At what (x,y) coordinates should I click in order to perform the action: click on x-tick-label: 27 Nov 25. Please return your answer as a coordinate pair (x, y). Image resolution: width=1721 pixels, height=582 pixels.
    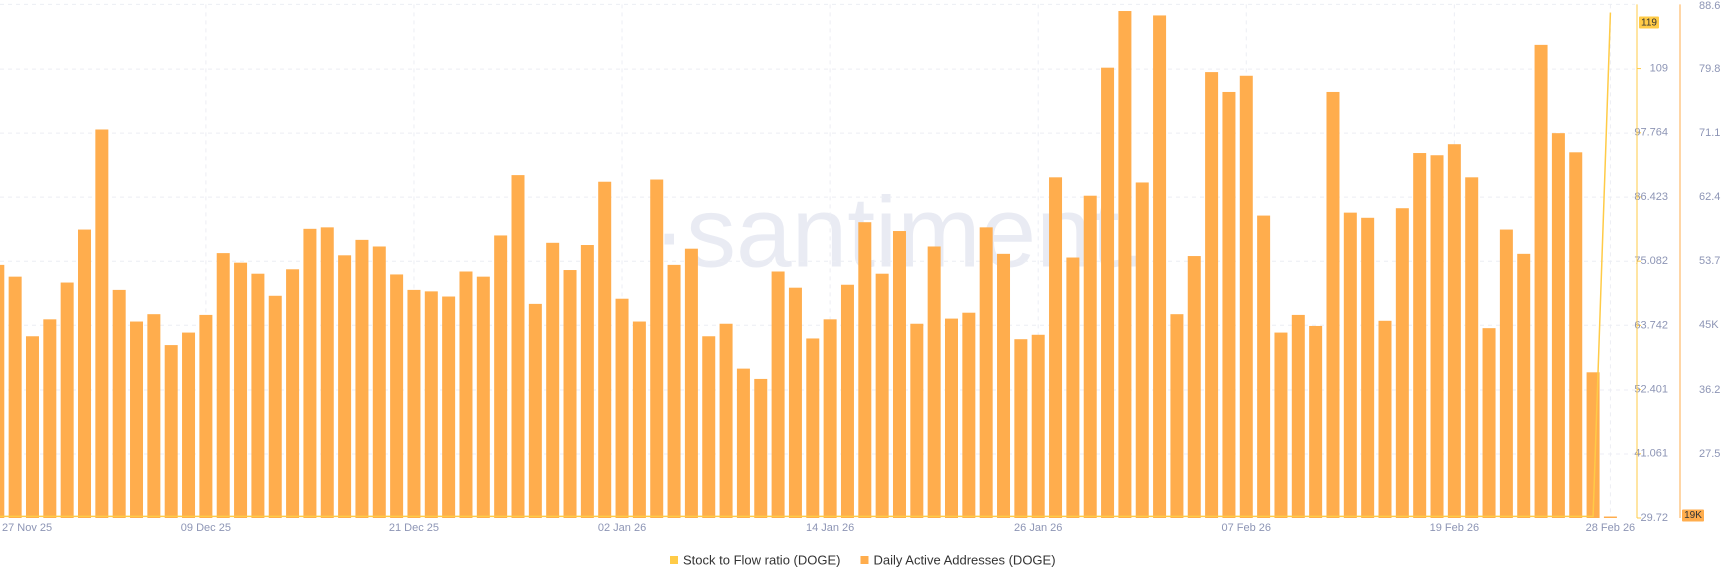
    Looking at the image, I should click on (27, 528).